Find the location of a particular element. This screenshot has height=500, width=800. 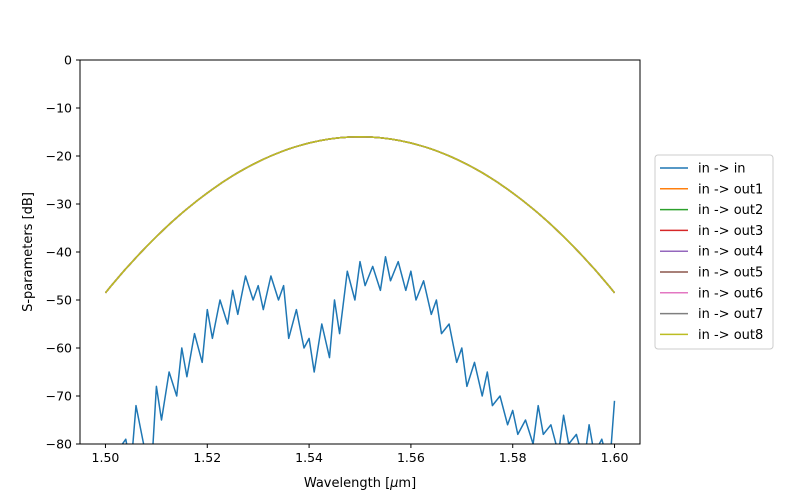

x-axis: 1.50 1.52 1.54 1.56 1.58 1.60 is located at coordinates (360, 454).